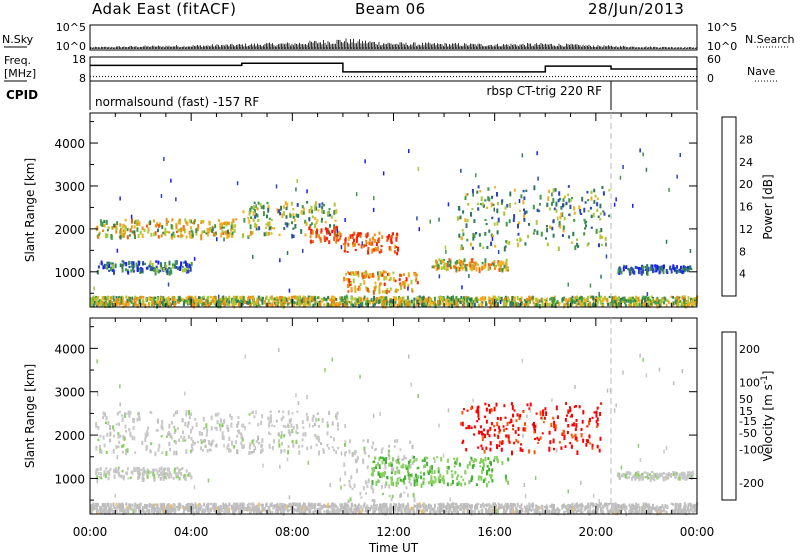 This screenshot has height=554, width=800. Describe the element at coordinates (69, 230) in the screenshot. I see `power-ytick-label: 2000` at that location.